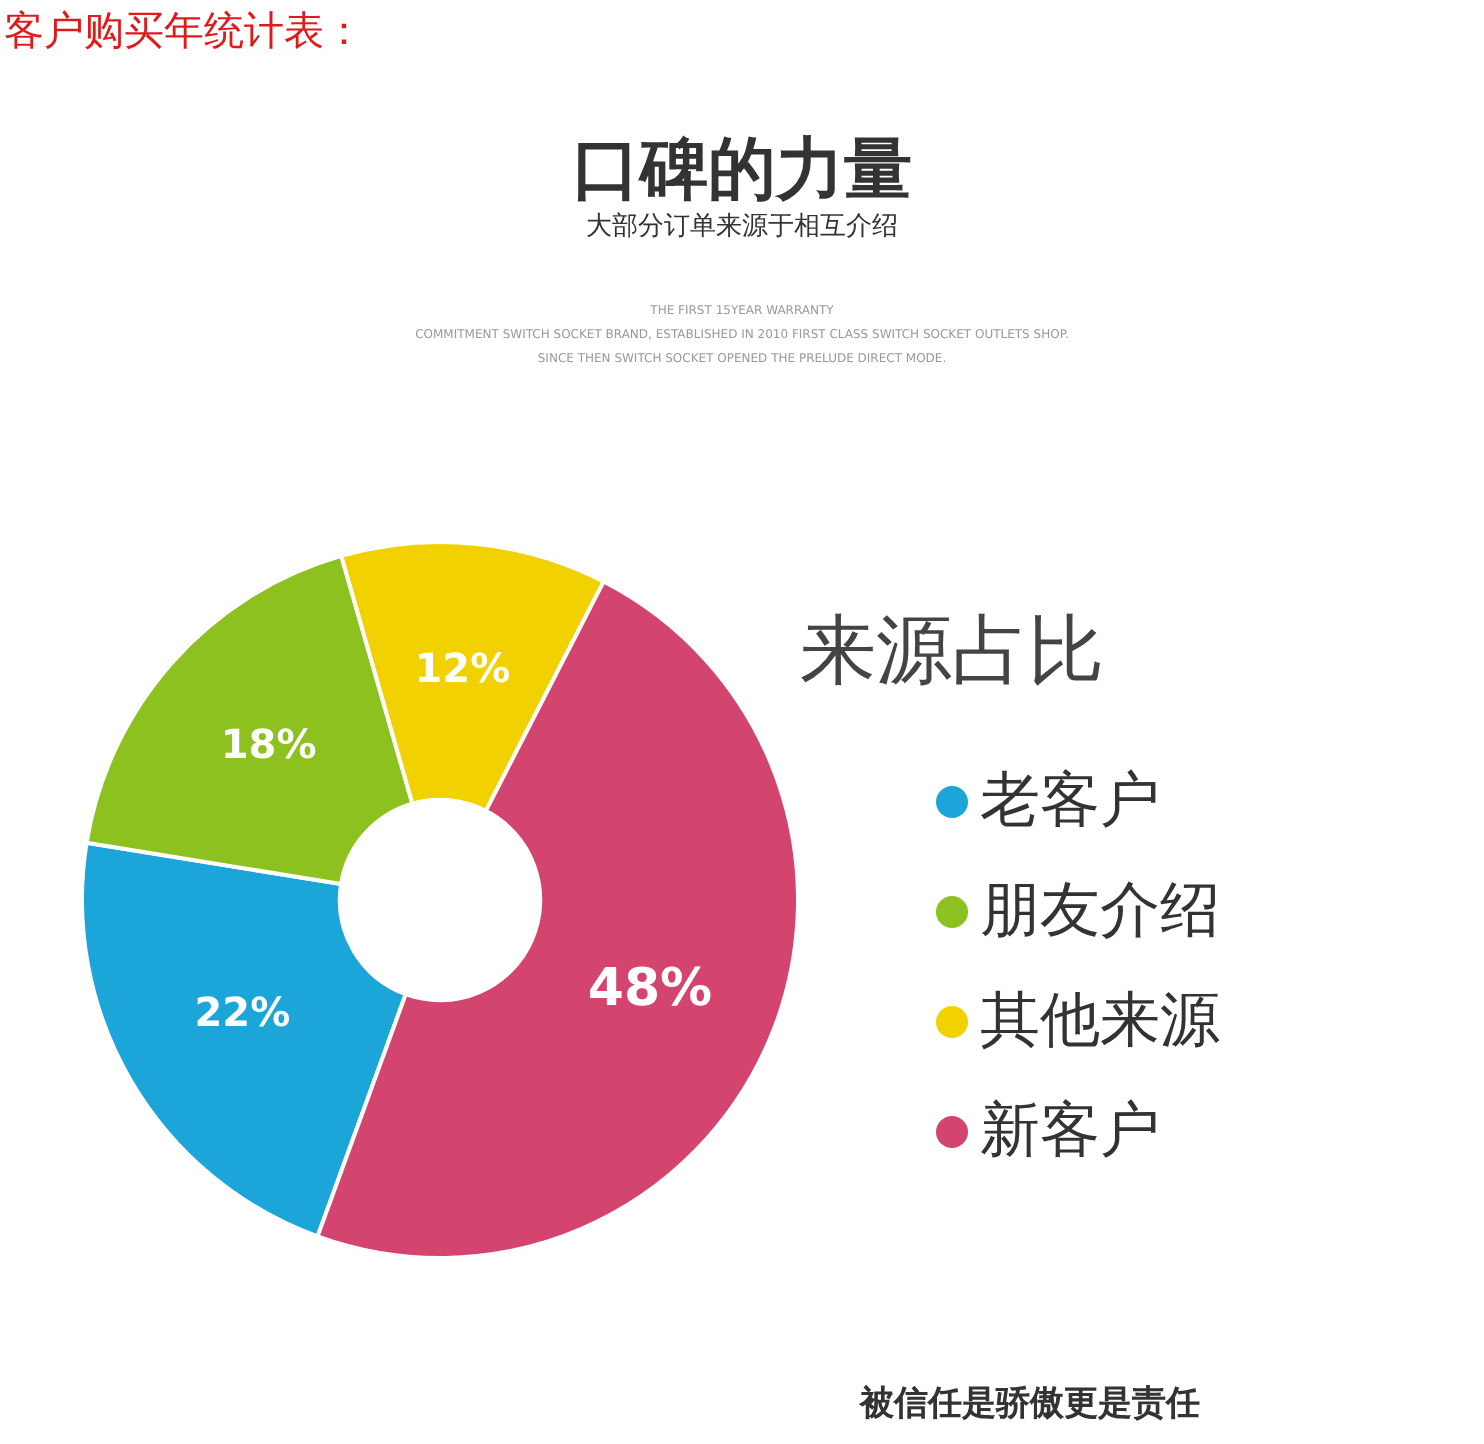 The image size is (1484, 1444). Describe the element at coordinates (650, 989) in the screenshot. I see `data-label: 48%` at that location.